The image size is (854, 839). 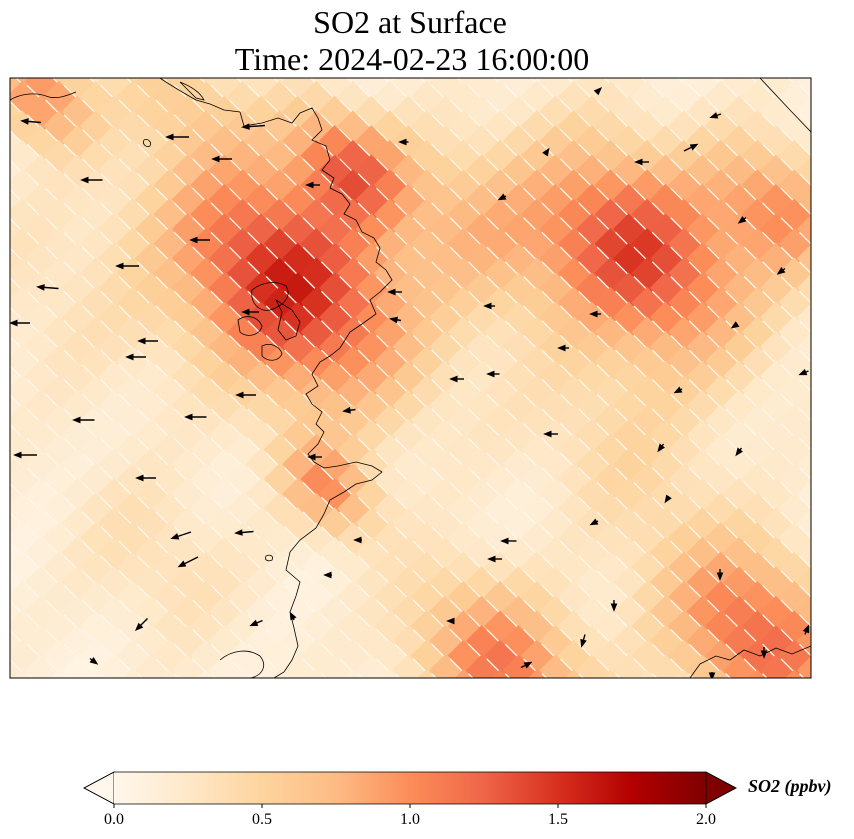 I want to click on colorbar-extend-min, so click(x=99, y=788).